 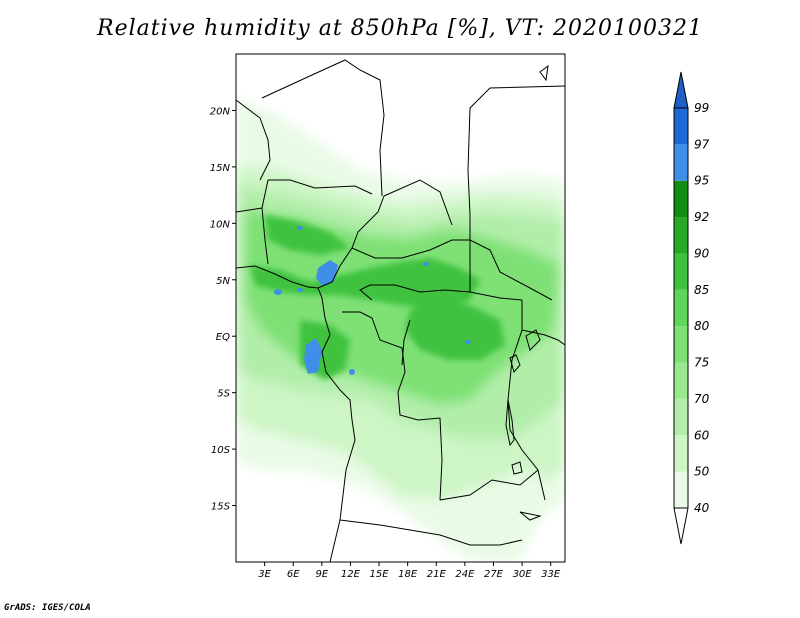 I want to click on grads-credit: GrADS: IGES/COLA, so click(x=47, y=608).